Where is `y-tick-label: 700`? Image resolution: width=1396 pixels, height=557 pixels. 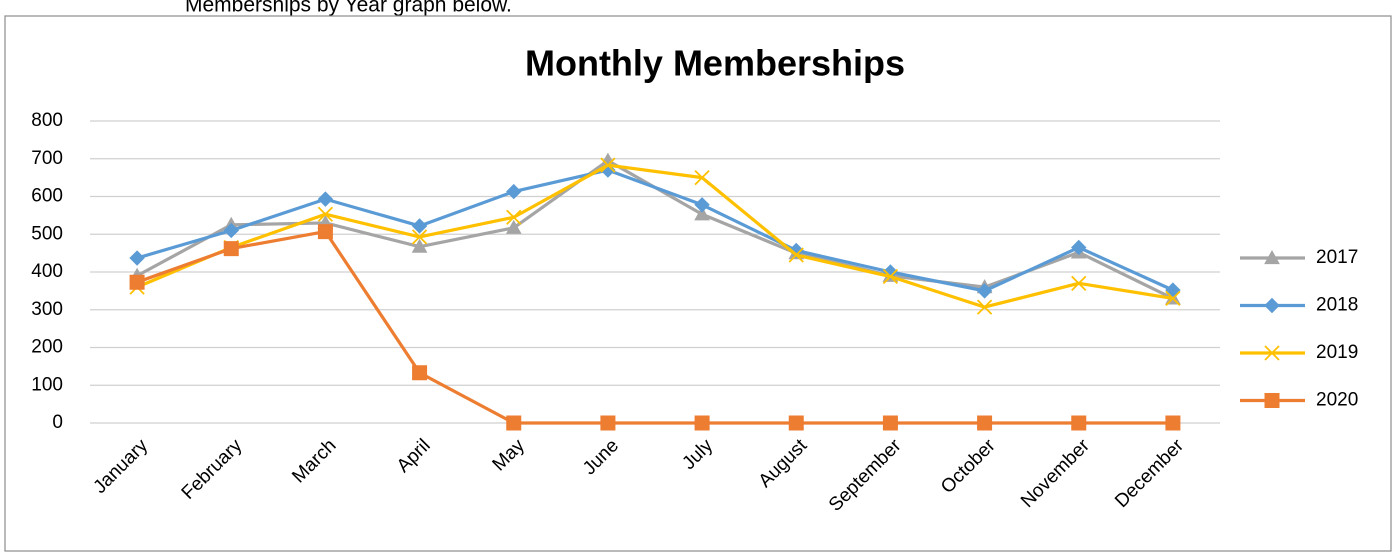 y-tick-label: 700 is located at coordinates (47, 158).